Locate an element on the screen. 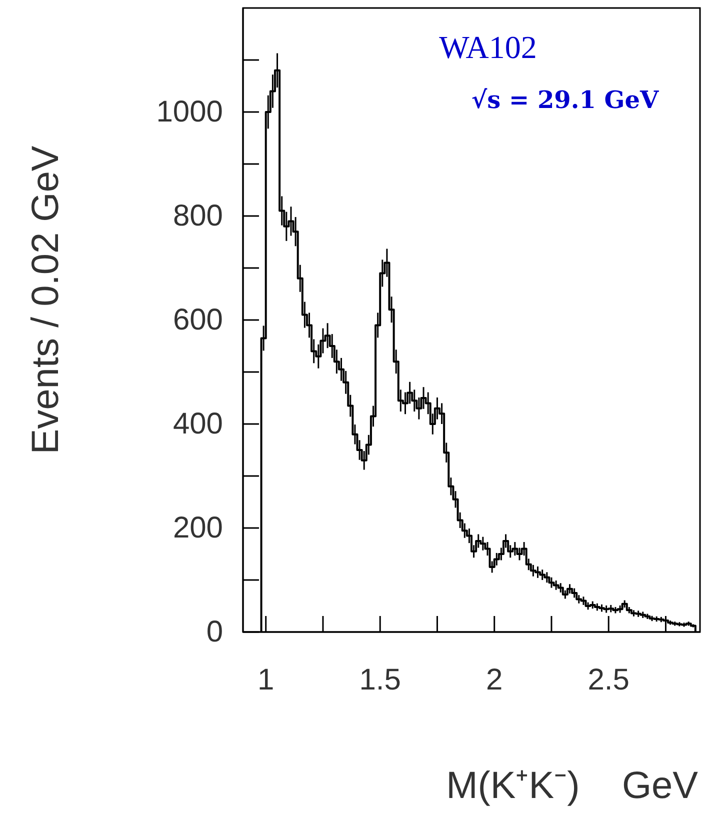  x-tick-label: 1 is located at coordinates (266, 679).